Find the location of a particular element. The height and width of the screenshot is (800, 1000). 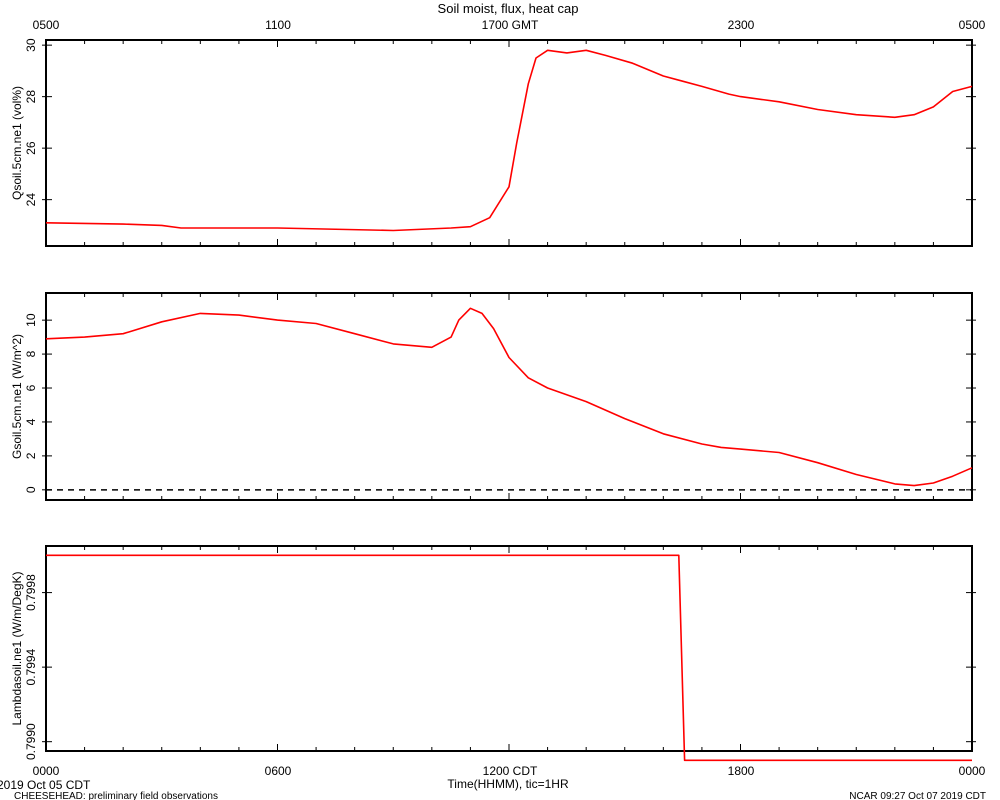

y-axis-label: Lambdasoil.ne1 (W/m/DegK) is located at coordinates (17, 648).